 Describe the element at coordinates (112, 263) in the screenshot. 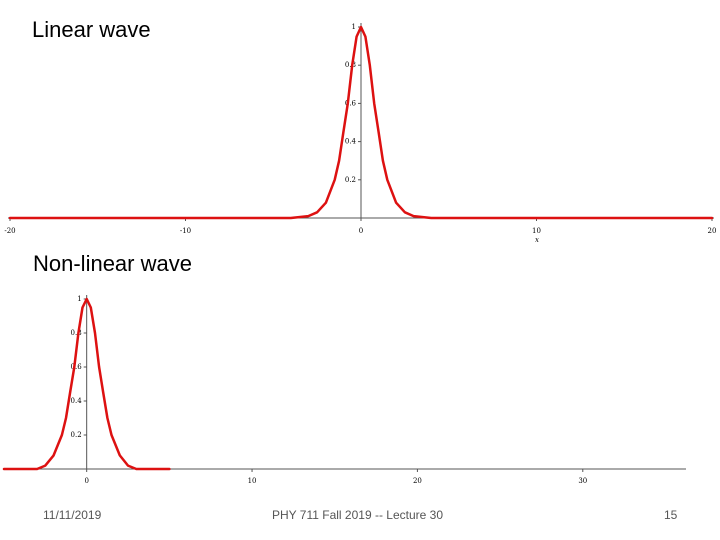

I see `non-linear-wave-title: Non-linear wave` at that location.